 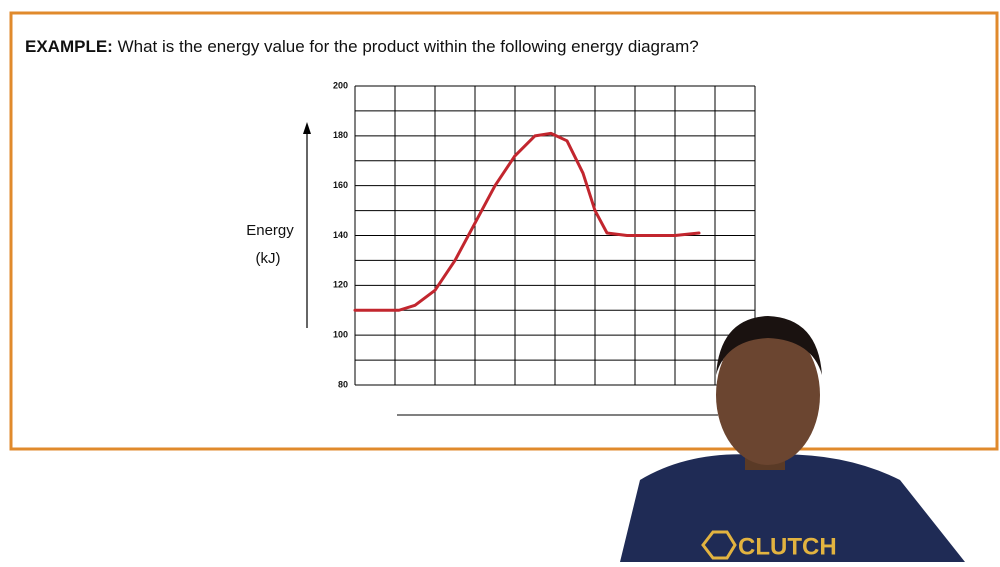 What do you see at coordinates (792, 508) in the screenshot?
I see `presenter-shirt` at bounding box center [792, 508].